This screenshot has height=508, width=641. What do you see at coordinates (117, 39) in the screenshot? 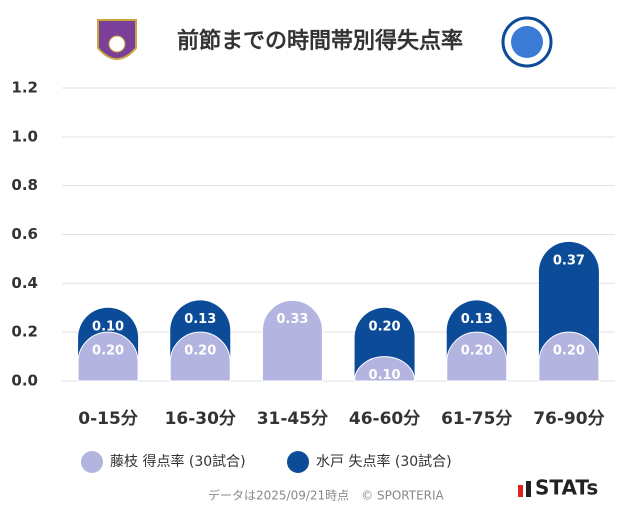
I see `home-logo` at bounding box center [117, 39].